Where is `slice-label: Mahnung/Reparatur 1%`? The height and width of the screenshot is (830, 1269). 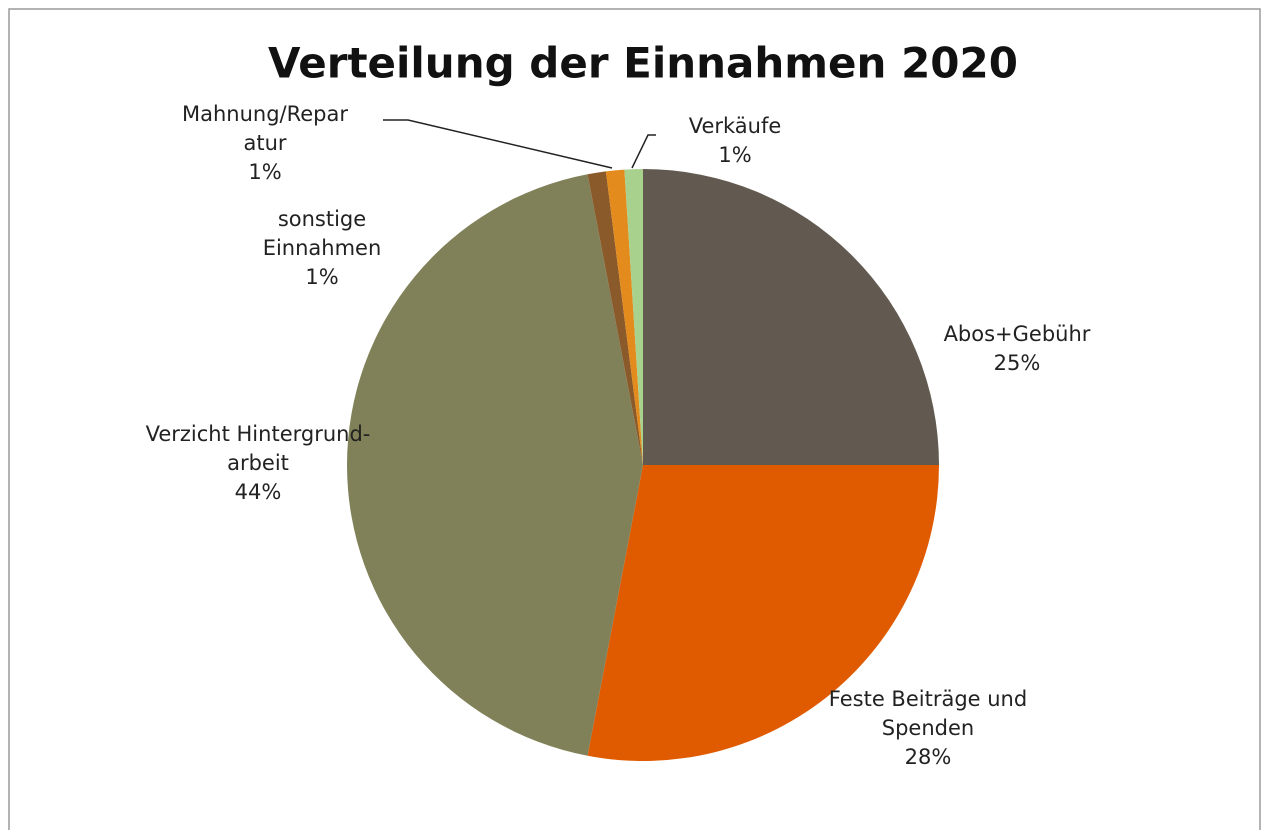 slice-label: Mahnung/Reparatur 1% is located at coordinates (265, 143).